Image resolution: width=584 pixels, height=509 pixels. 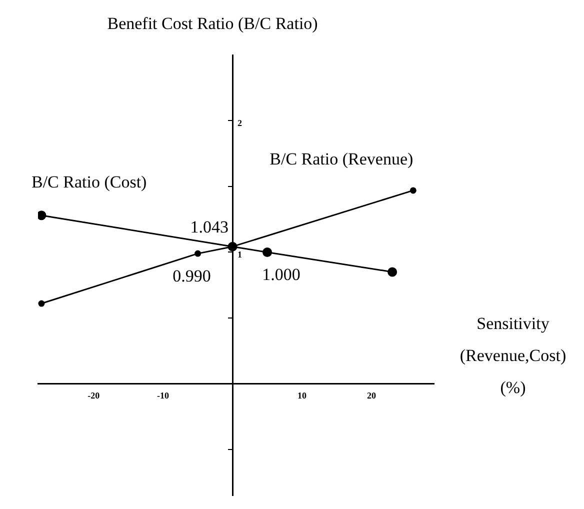 I want to click on x-tick-label: -10, so click(x=163, y=395).